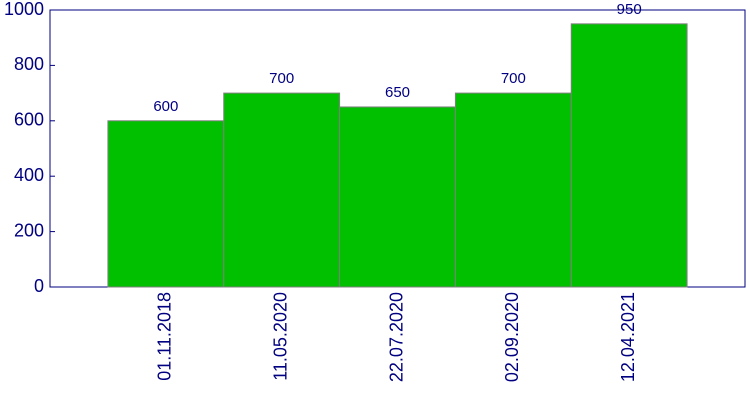  I want to click on y-tick-label: 400, so click(29, 175).